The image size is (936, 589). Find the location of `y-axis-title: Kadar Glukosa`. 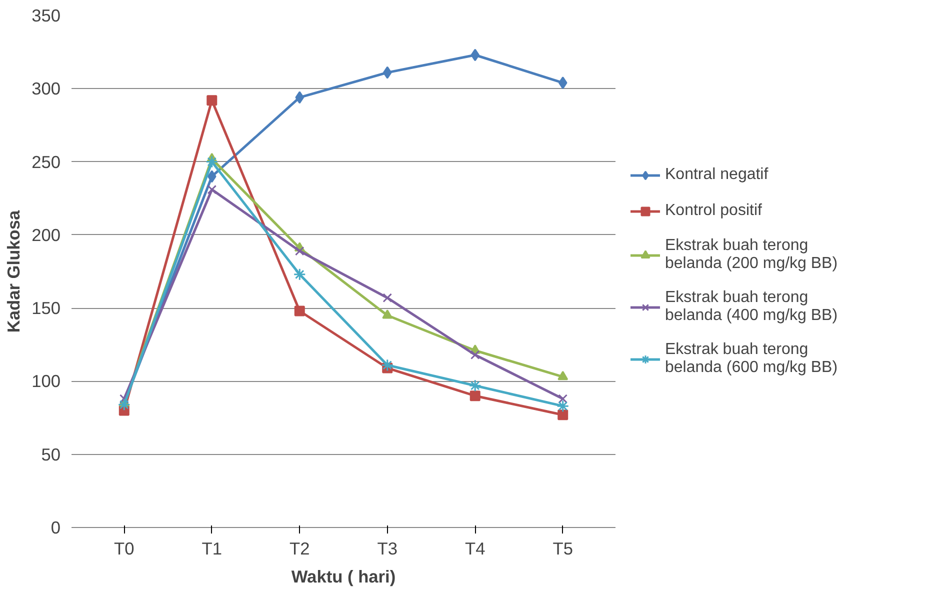

y-axis-title: Kadar Glukosa is located at coordinates (14, 271).